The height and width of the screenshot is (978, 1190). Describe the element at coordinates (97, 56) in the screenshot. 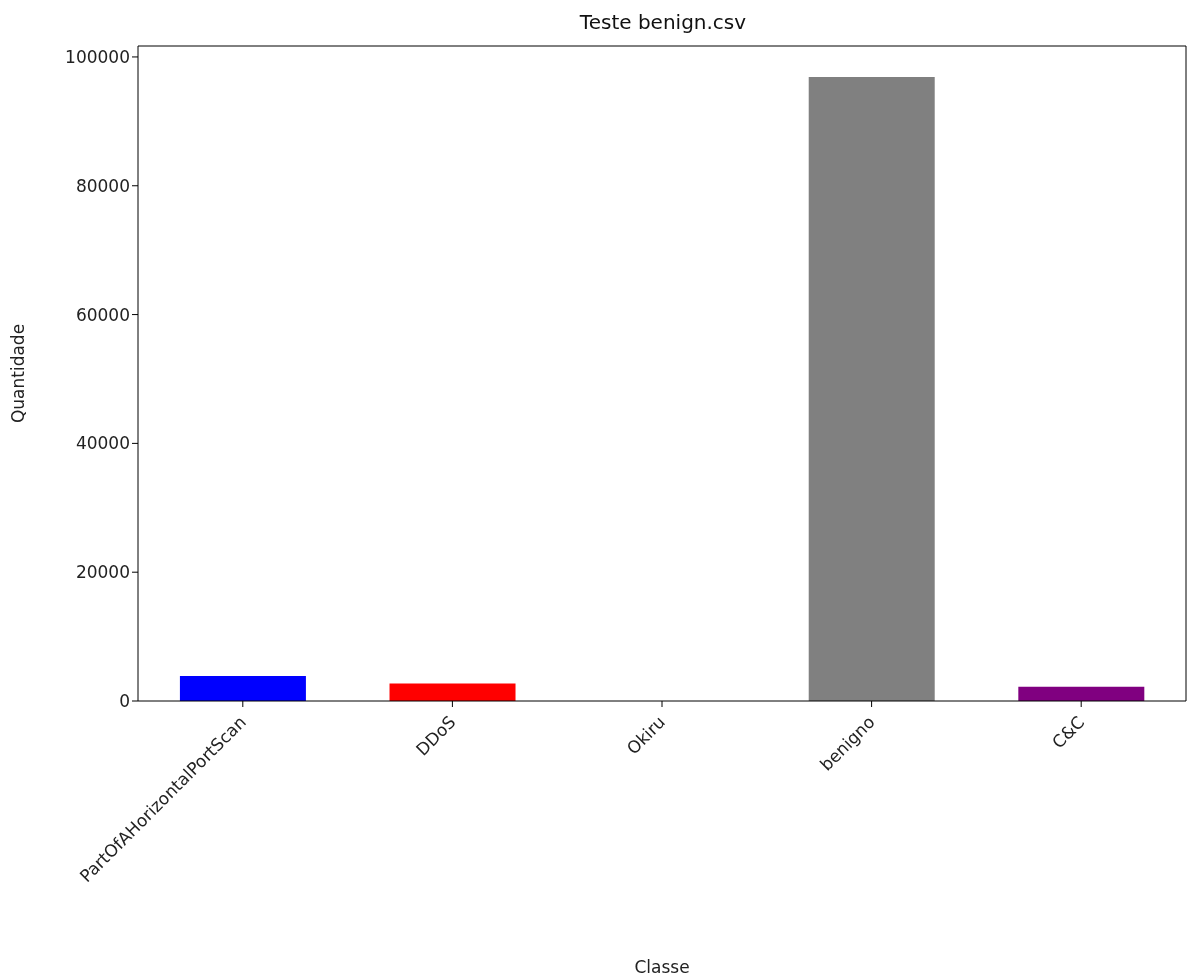

I see `y-tick-label: 100000` at that location.